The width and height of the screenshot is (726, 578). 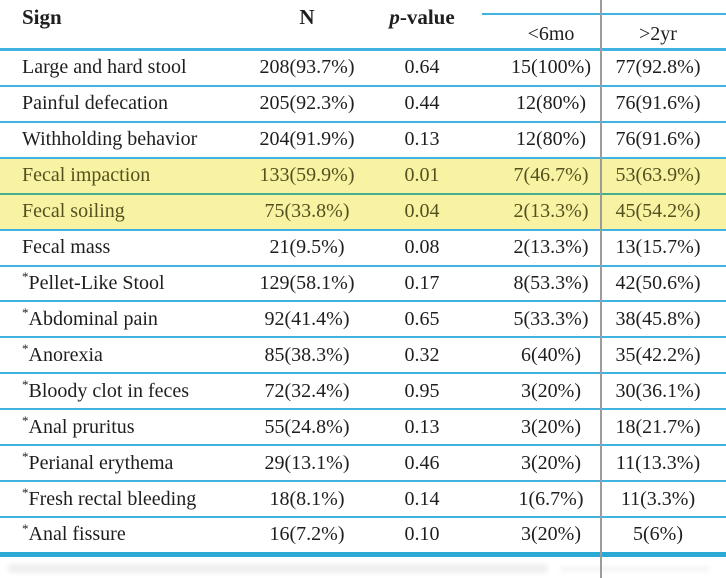 What do you see at coordinates (81, 426) in the screenshot?
I see `sign-label: Anal pruritus` at bounding box center [81, 426].